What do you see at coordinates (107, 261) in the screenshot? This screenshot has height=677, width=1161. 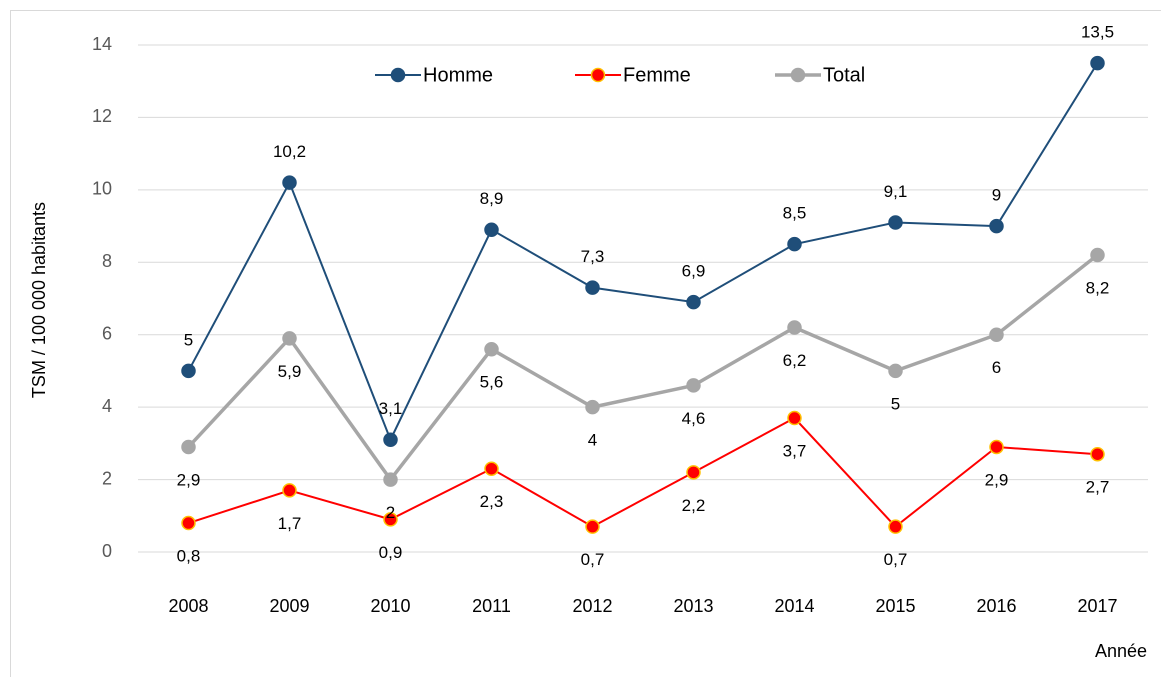 I see `y-tick-label: 8` at bounding box center [107, 261].